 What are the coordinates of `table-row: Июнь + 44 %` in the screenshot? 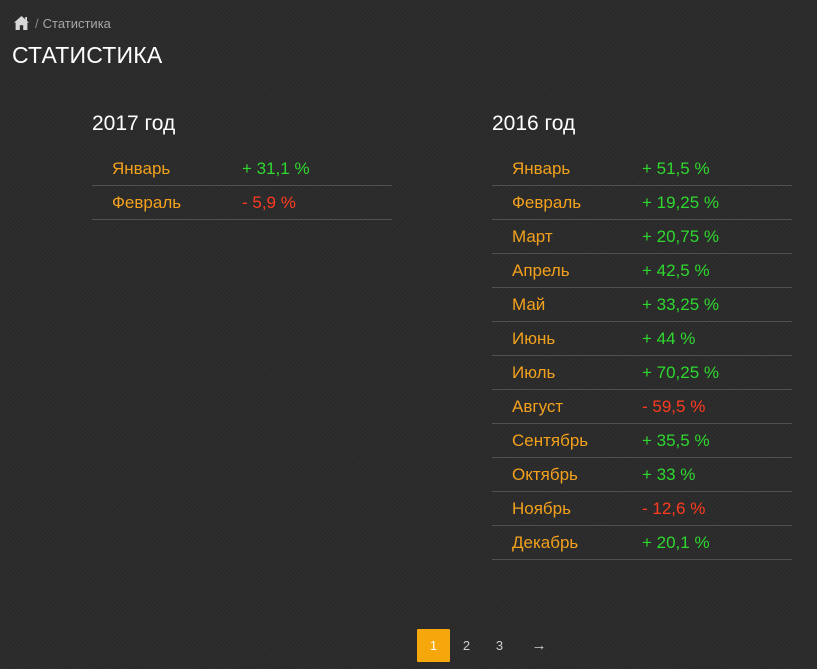 It's located at (642, 339).